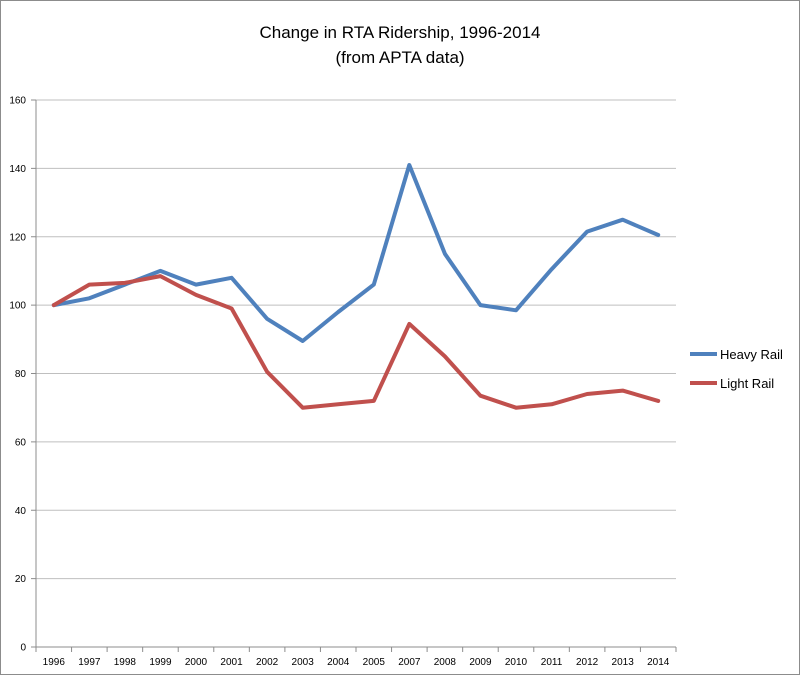 Image resolution: width=800 pixels, height=675 pixels. I want to click on x-tick-label: 2003, so click(303, 662).